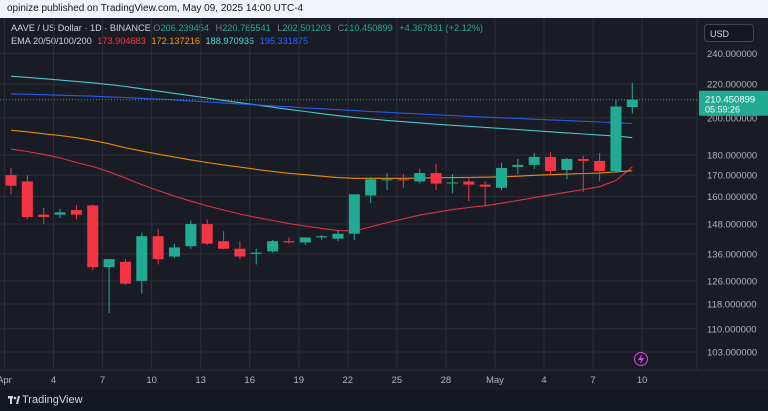 This screenshot has width=768, height=411. Describe the element at coordinates (732, 281) in the screenshot. I see `y-tick-label: 126.000000` at that location.